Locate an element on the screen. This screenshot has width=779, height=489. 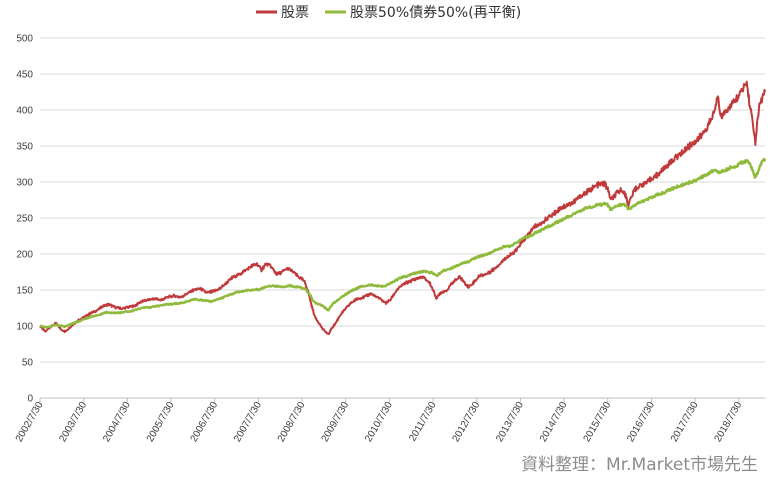
x-tick-label: 2007/7/30 is located at coordinates (248, 422).